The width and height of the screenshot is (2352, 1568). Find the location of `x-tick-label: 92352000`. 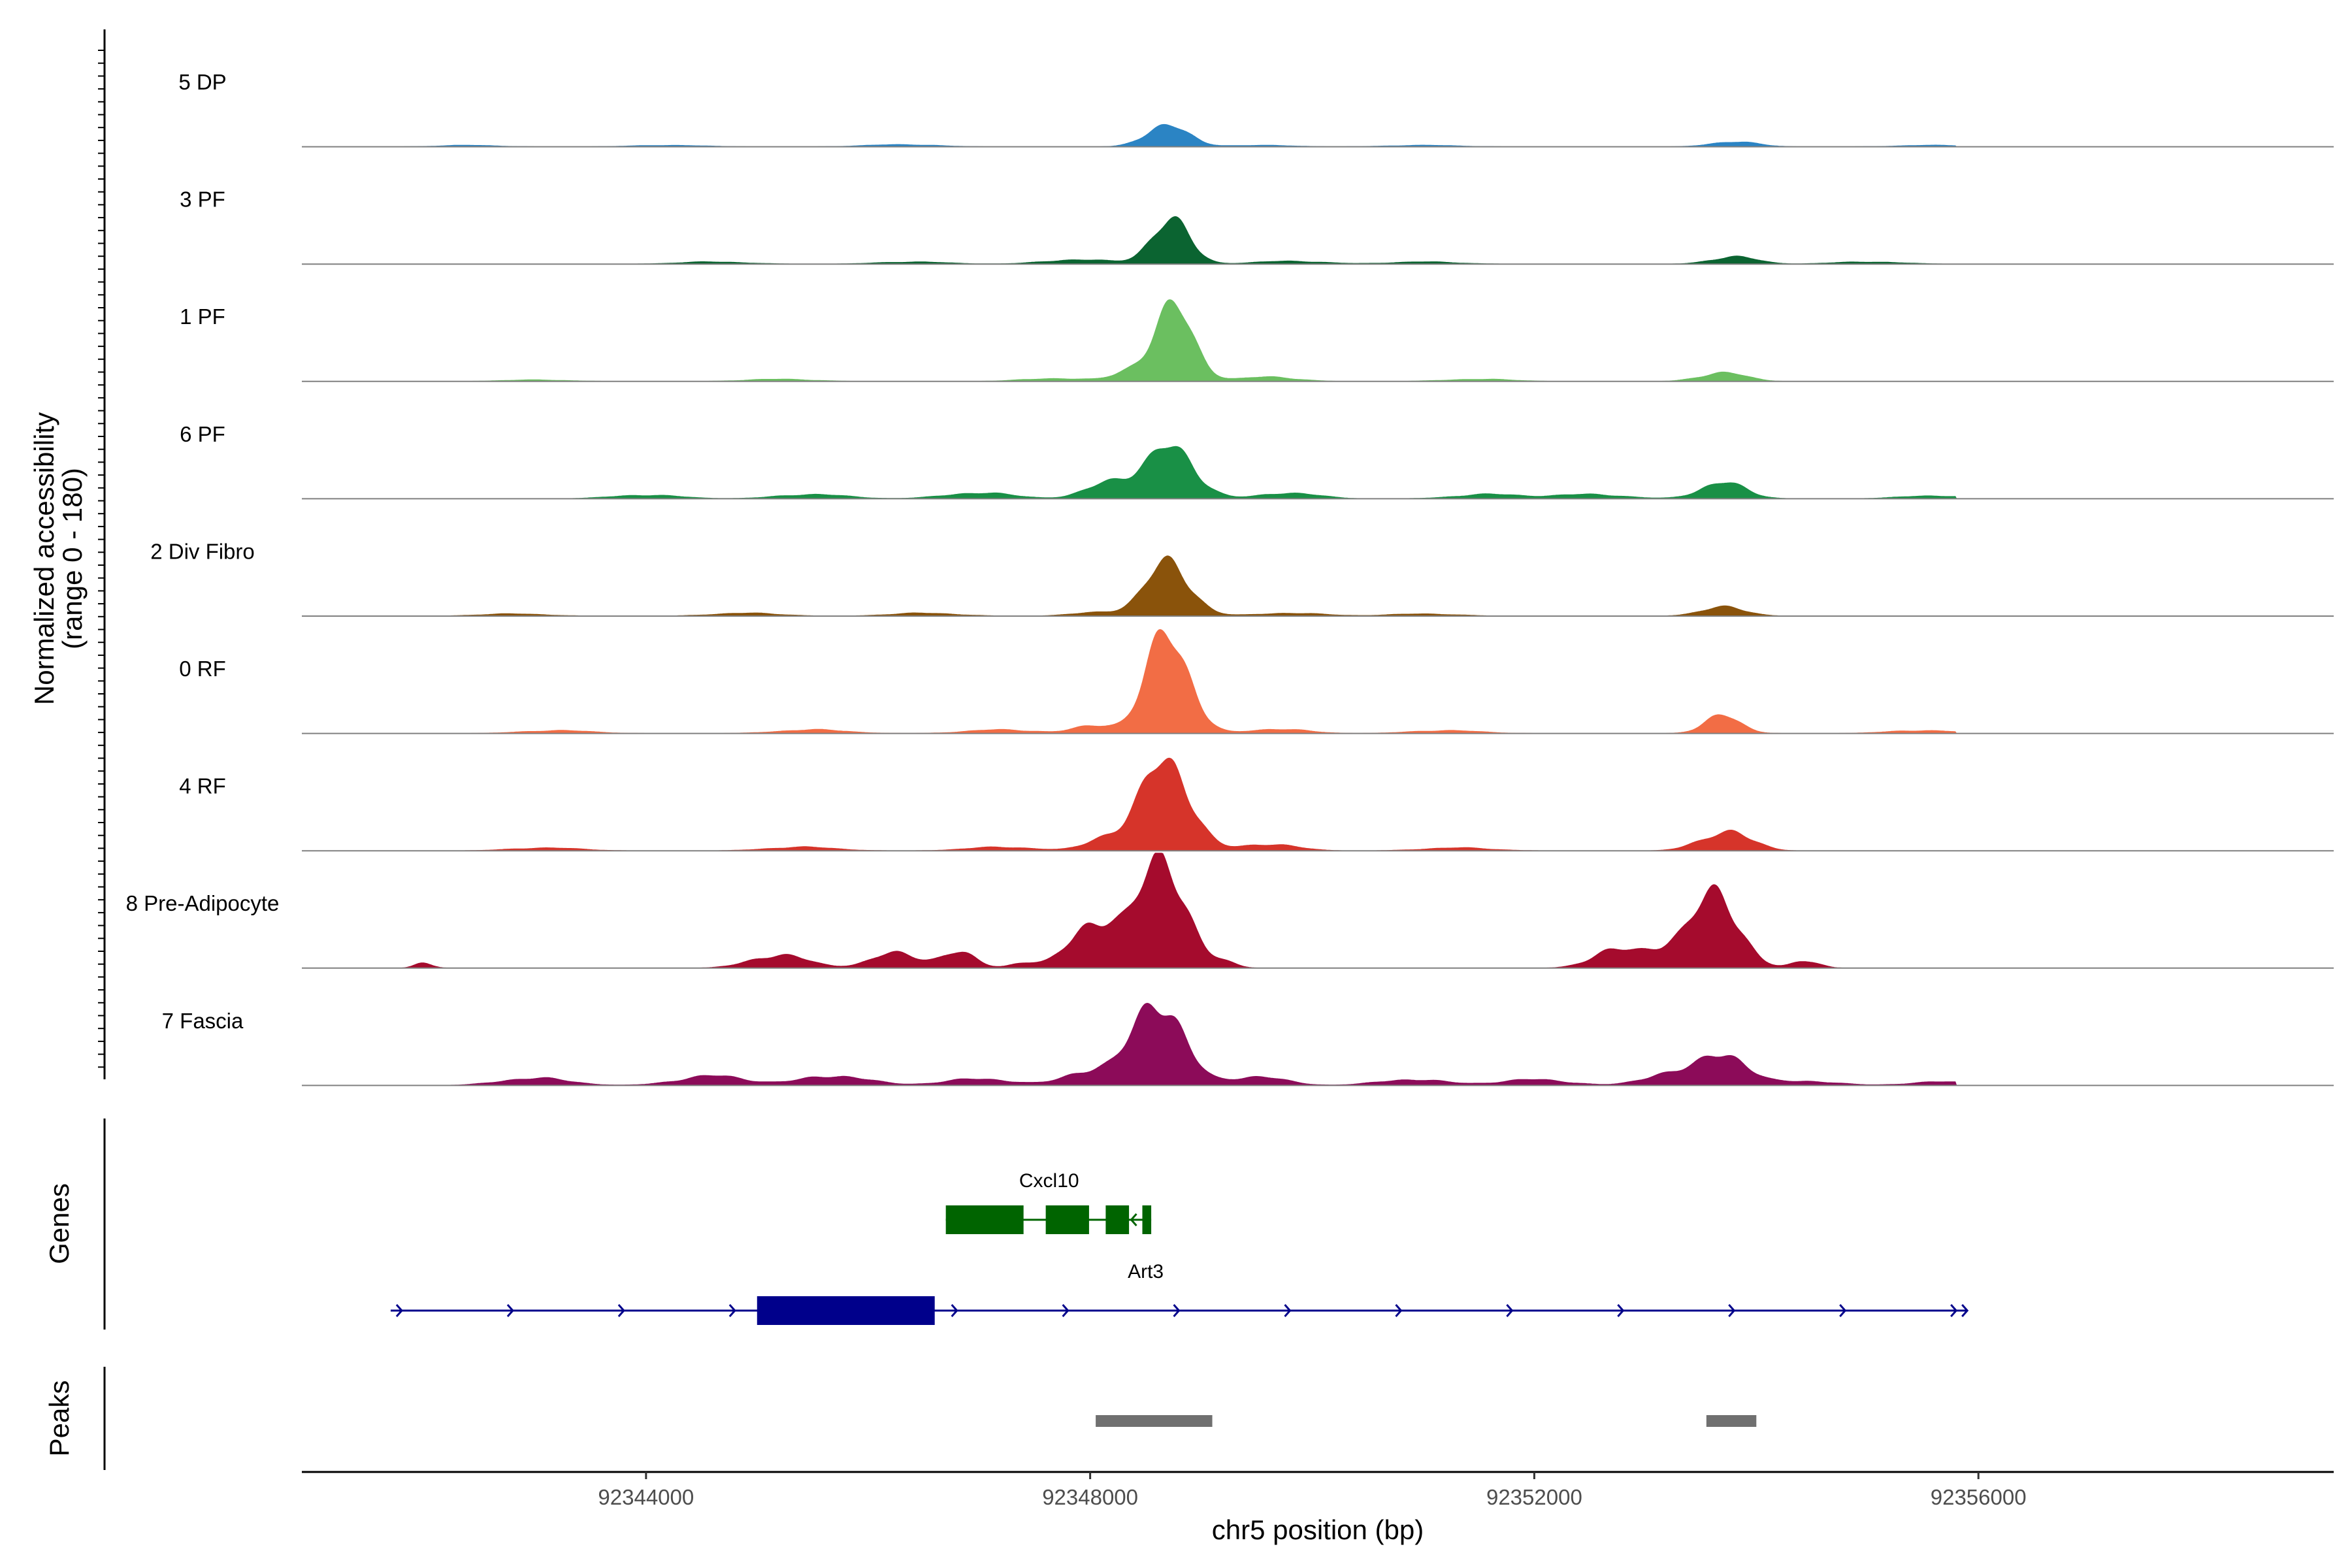

x-tick-label: 92352000 is located at coordinates (1534, 1497).